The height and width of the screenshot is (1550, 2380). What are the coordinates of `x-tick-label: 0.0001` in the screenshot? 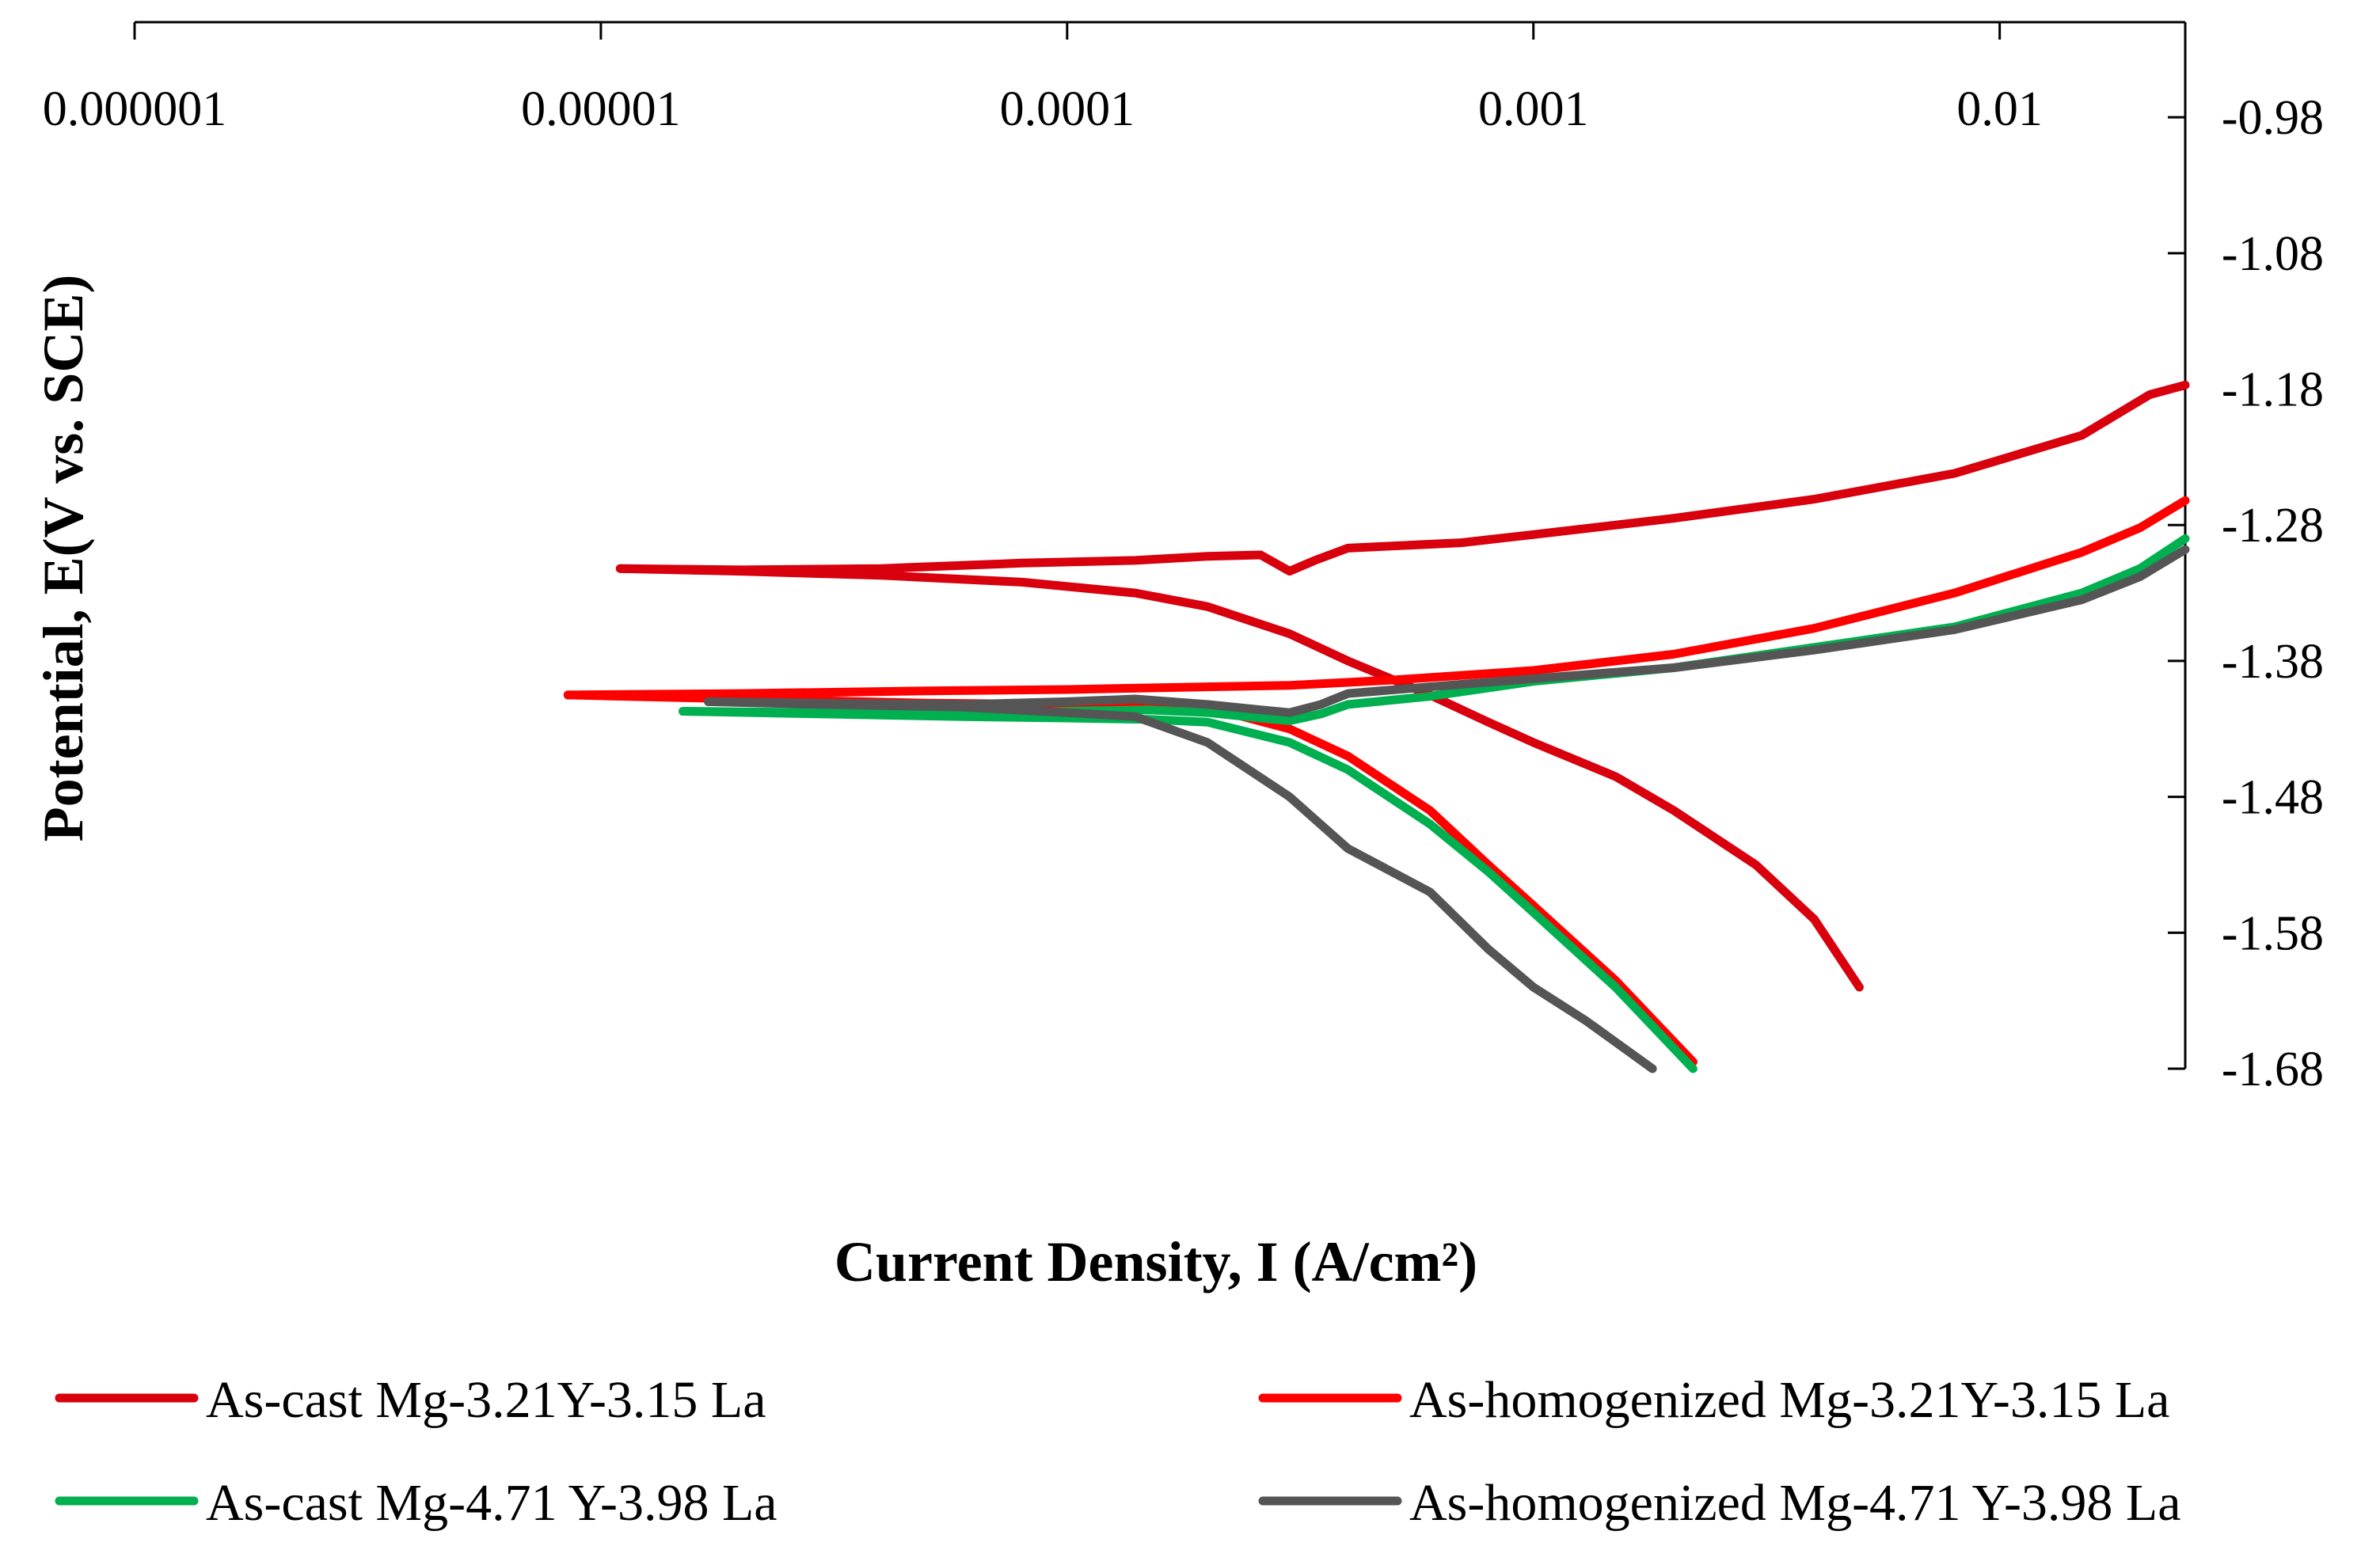 It's located at (1067, 109).